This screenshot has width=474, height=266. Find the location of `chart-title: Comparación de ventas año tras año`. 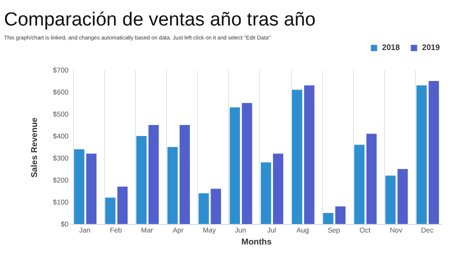

chart-title: Comparación de ventas año tras año is located at coordinates (160, 20).